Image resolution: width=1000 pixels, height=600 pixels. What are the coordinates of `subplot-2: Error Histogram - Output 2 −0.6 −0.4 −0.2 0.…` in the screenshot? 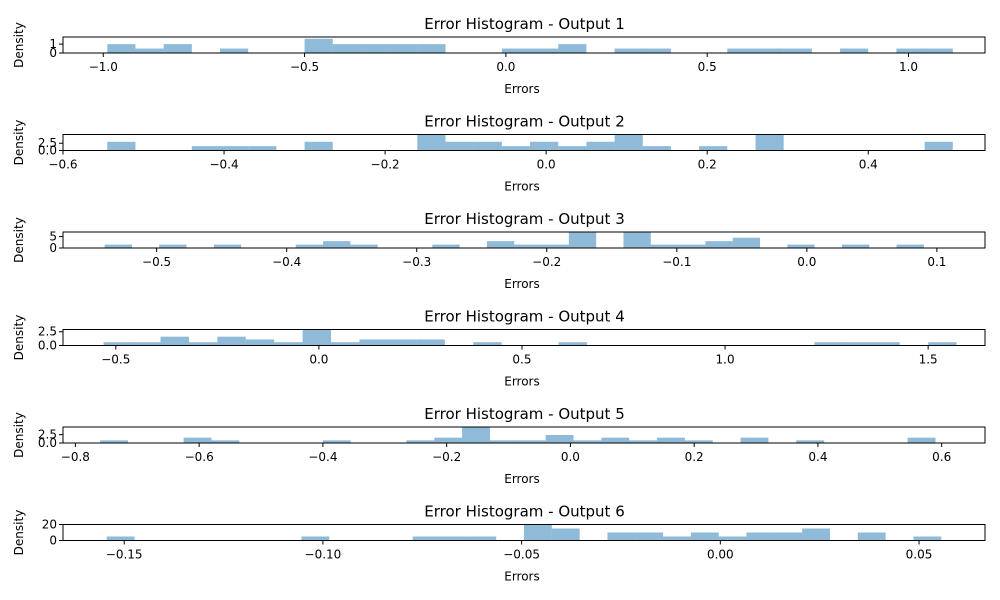 It's located at (499, 153).